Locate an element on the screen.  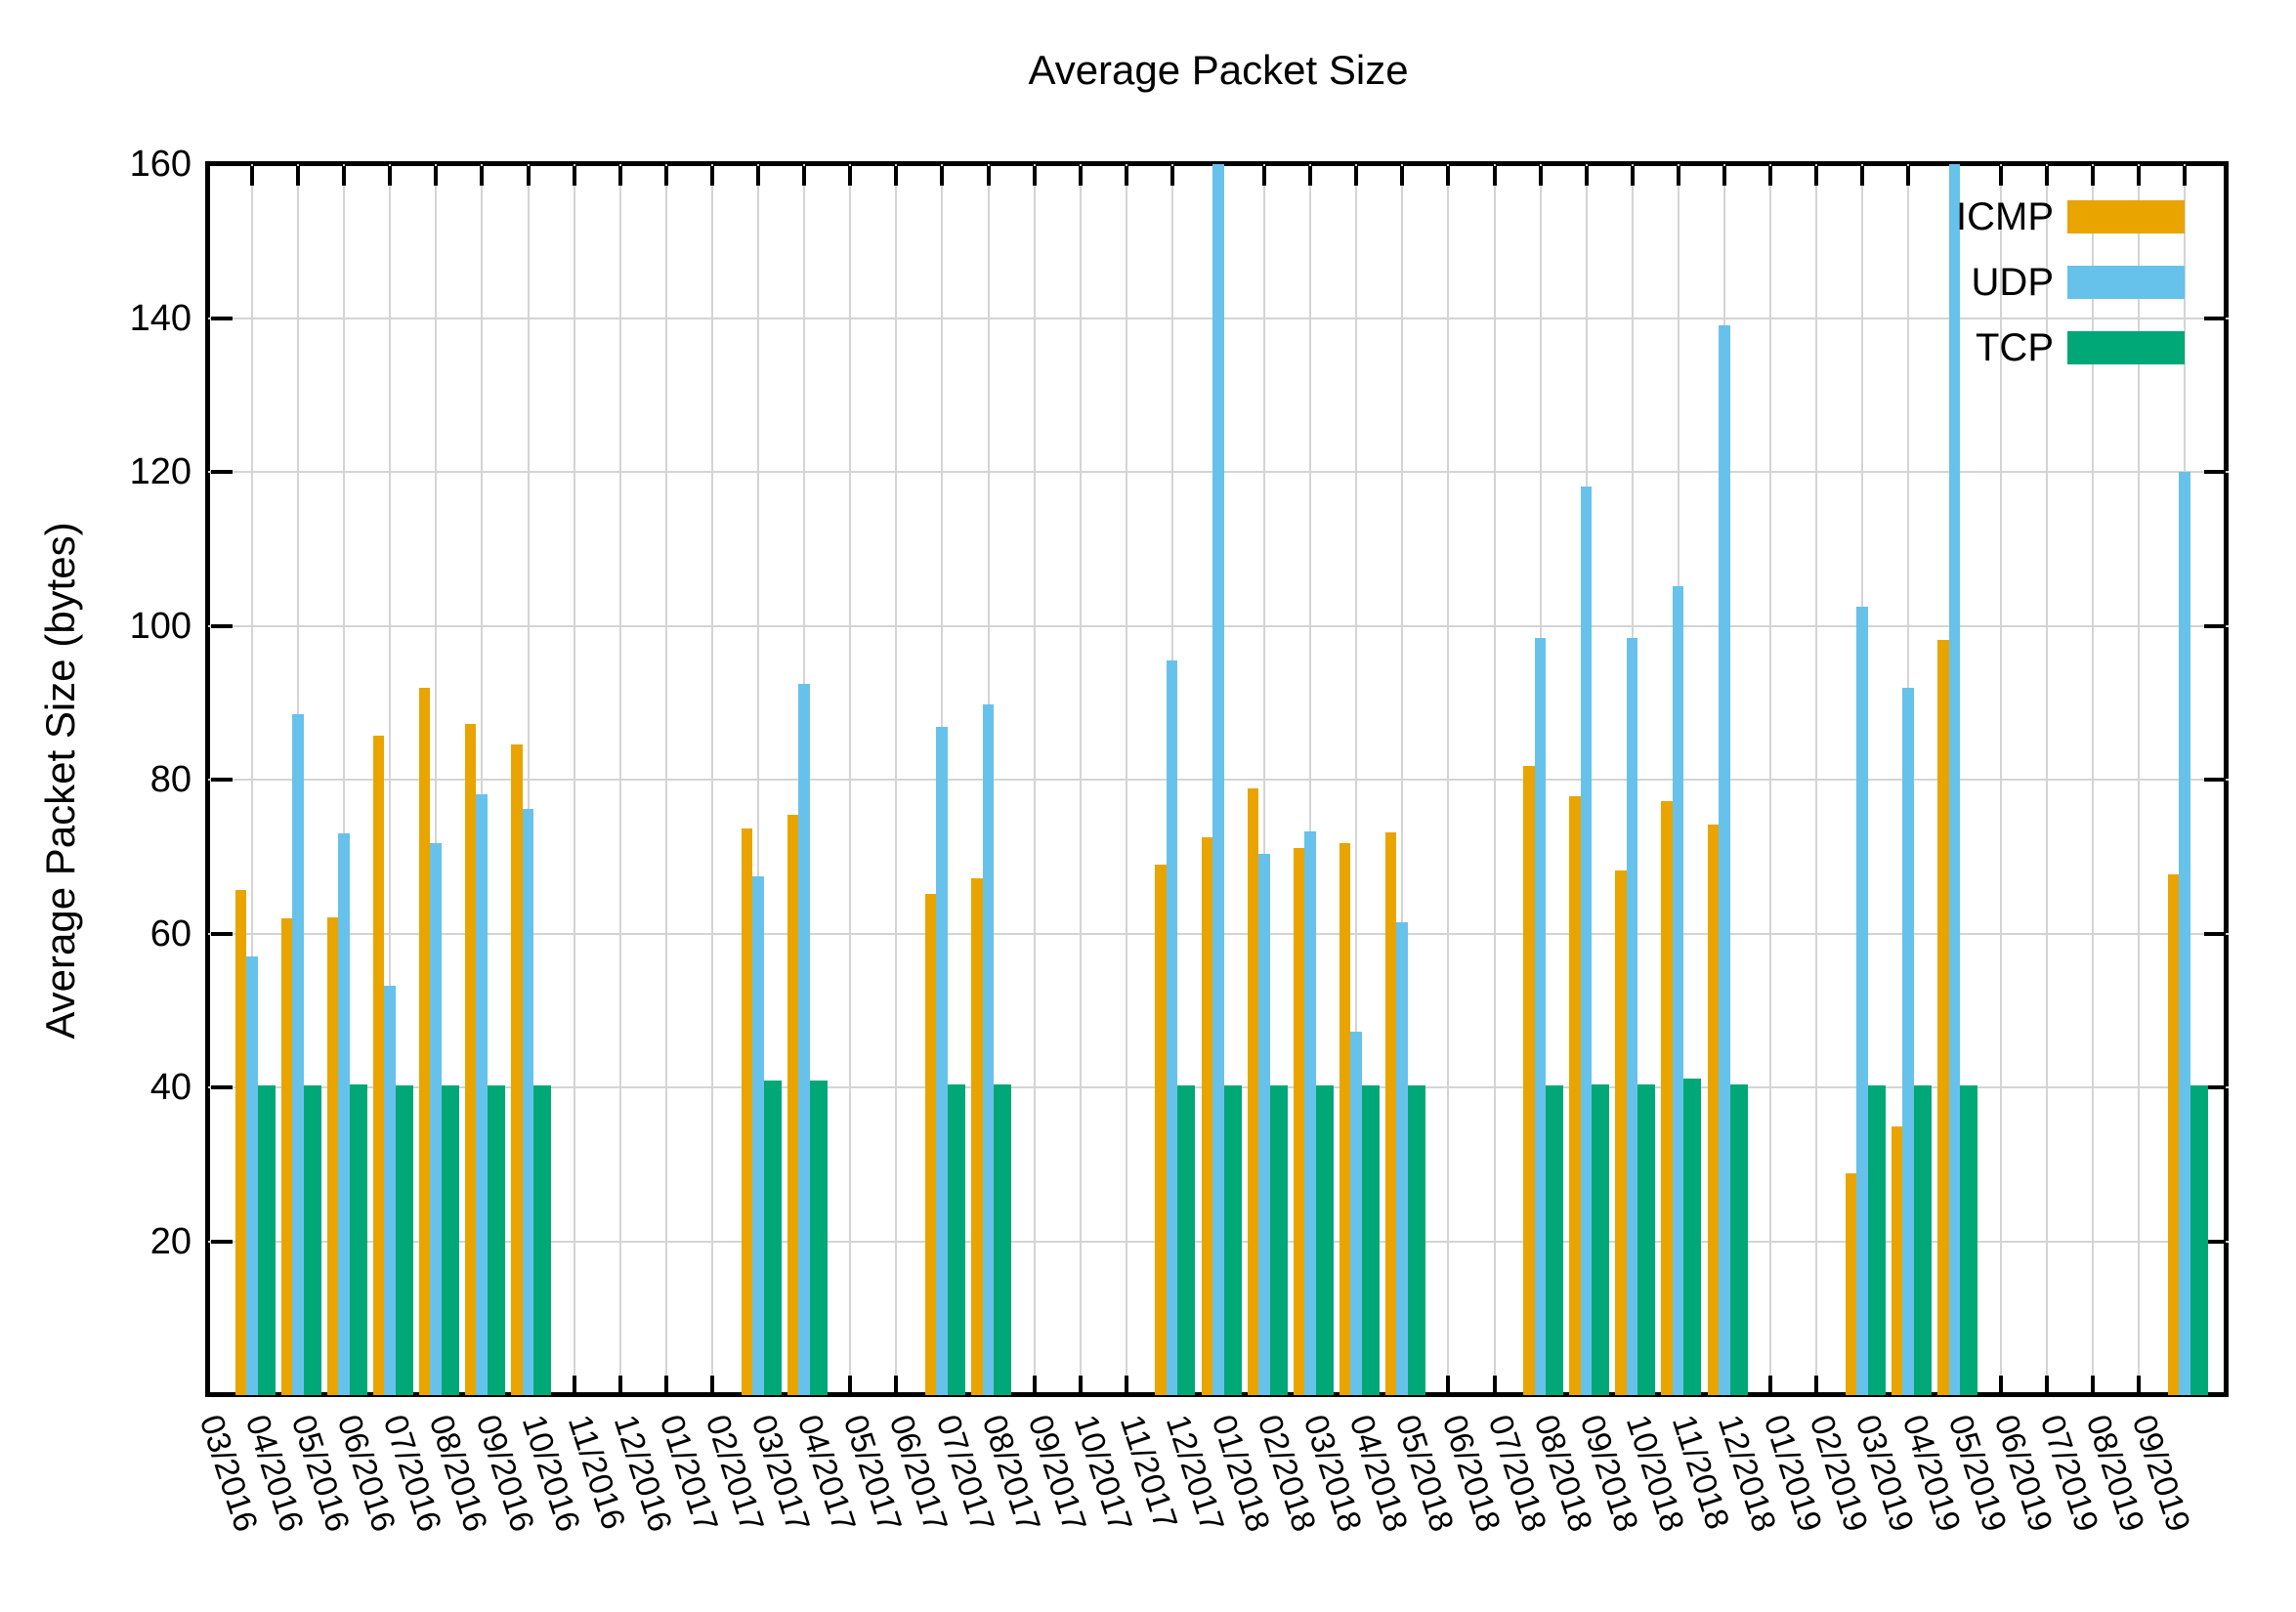
bar-tcp-11/2018 is located at coordinates (1739, 1239).